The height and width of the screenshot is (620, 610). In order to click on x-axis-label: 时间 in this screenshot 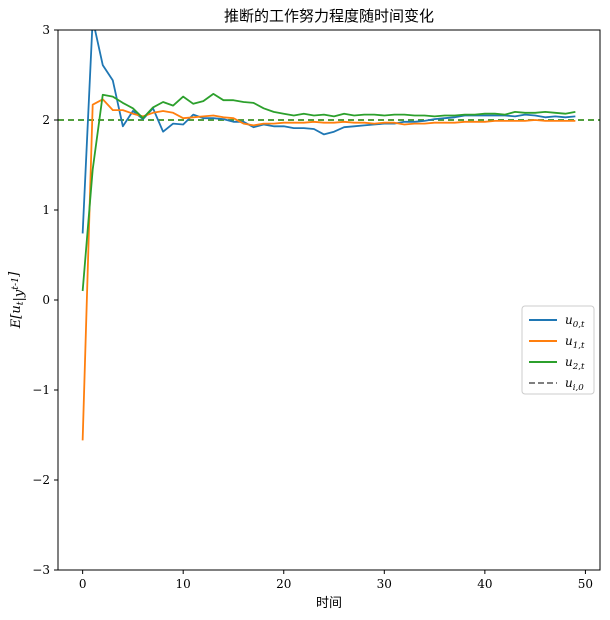, I will do `click(329, 603)`.